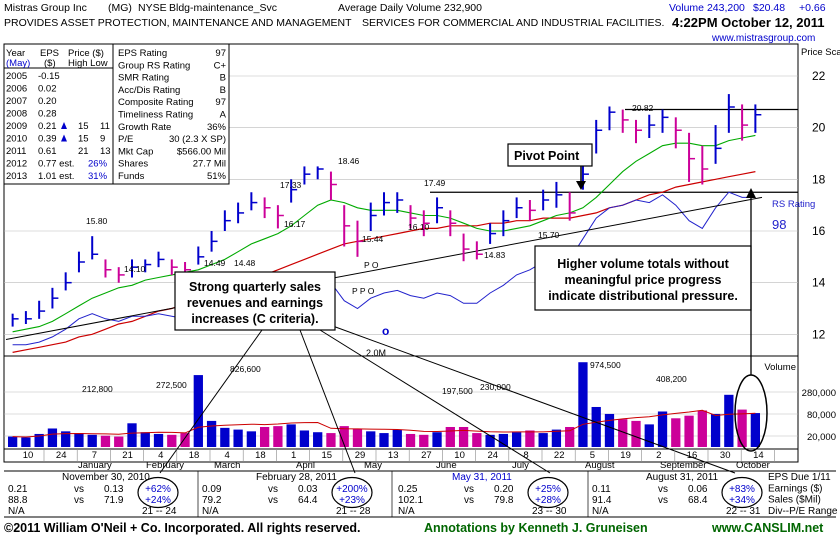 The image size is (840, 539). Describe the element at coordinates (212, 489) in the screenshot. I see `quarter-eps: 0.09` at that location.